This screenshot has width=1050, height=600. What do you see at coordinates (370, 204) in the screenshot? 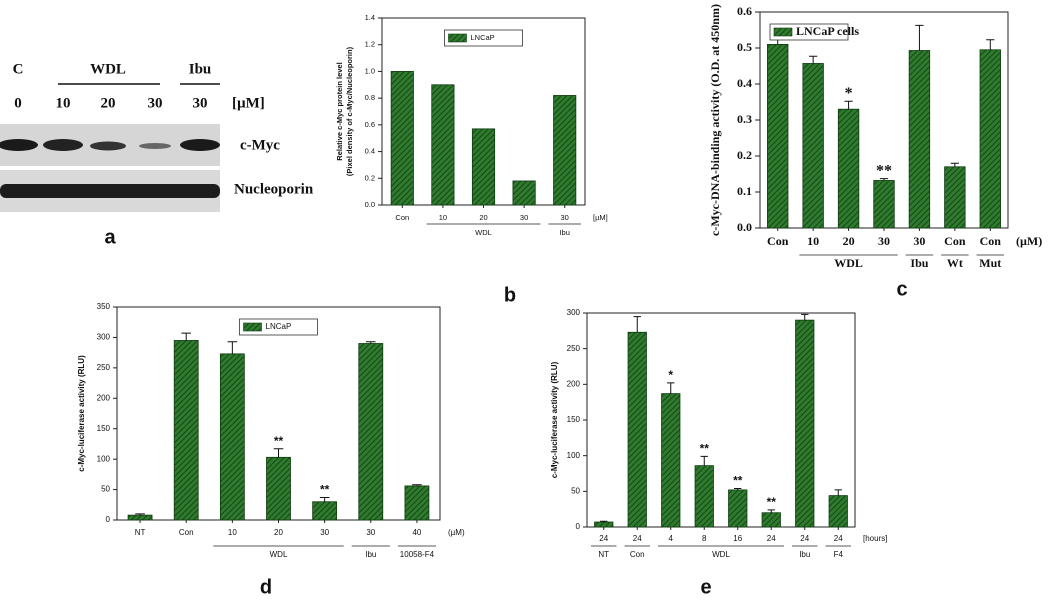
I see `y-tick-label: 0.0` at bounding box center [370, 204].